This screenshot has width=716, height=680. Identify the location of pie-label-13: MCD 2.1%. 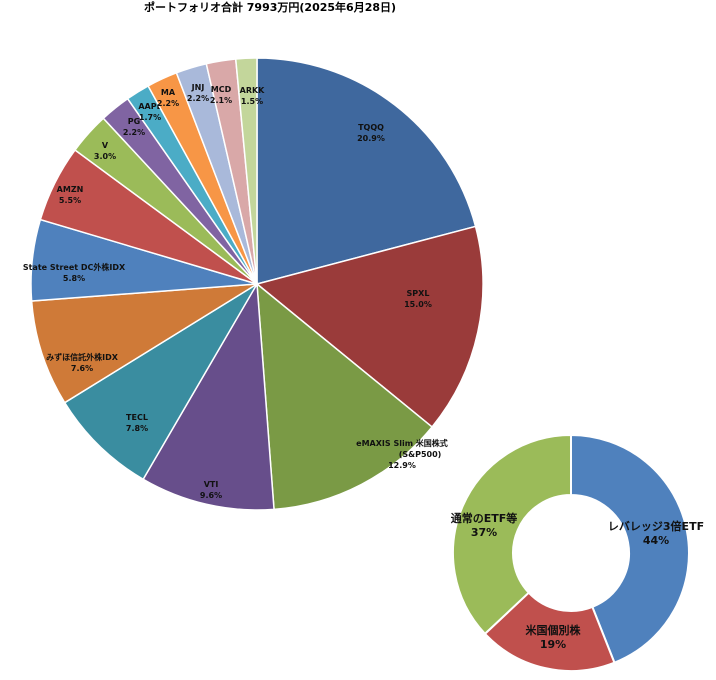
(221, 95).